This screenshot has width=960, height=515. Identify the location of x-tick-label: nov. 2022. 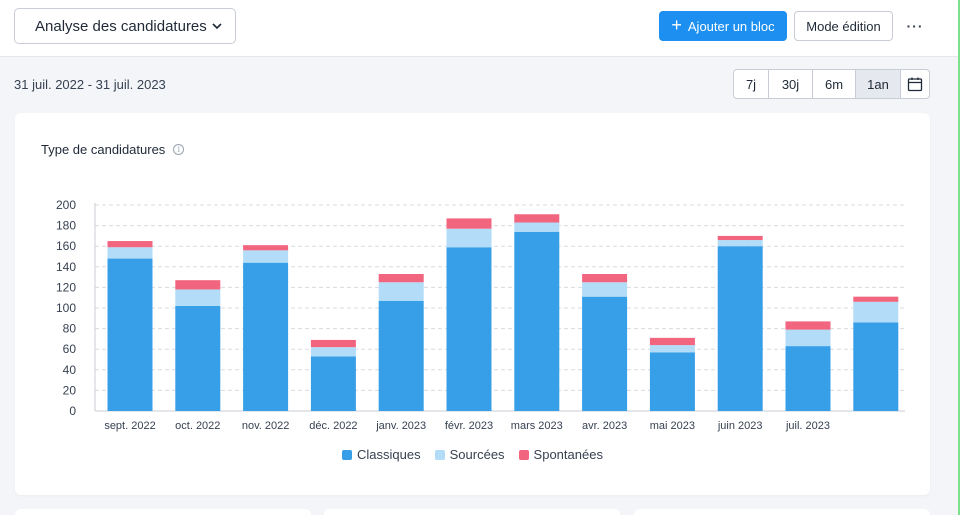
(266, 426).